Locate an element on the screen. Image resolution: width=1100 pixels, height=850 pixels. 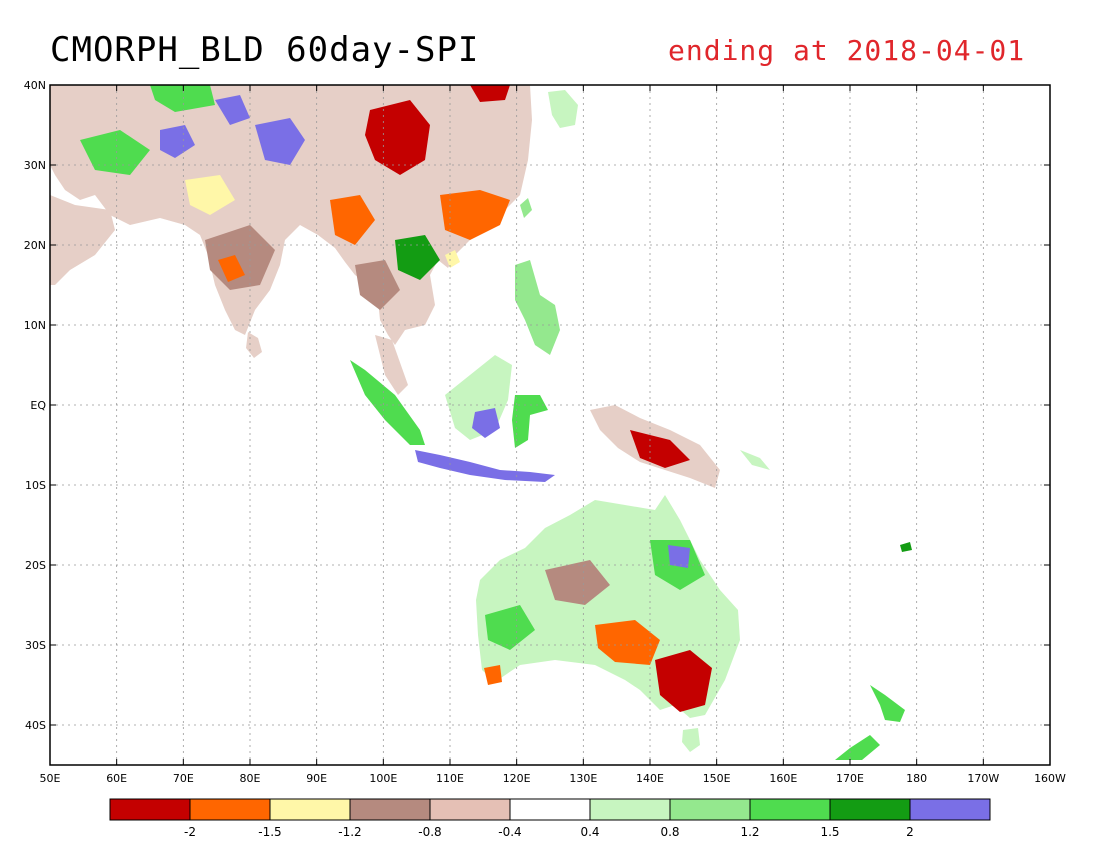
patch-dry-se-australia is located at coordinates (683, 681).